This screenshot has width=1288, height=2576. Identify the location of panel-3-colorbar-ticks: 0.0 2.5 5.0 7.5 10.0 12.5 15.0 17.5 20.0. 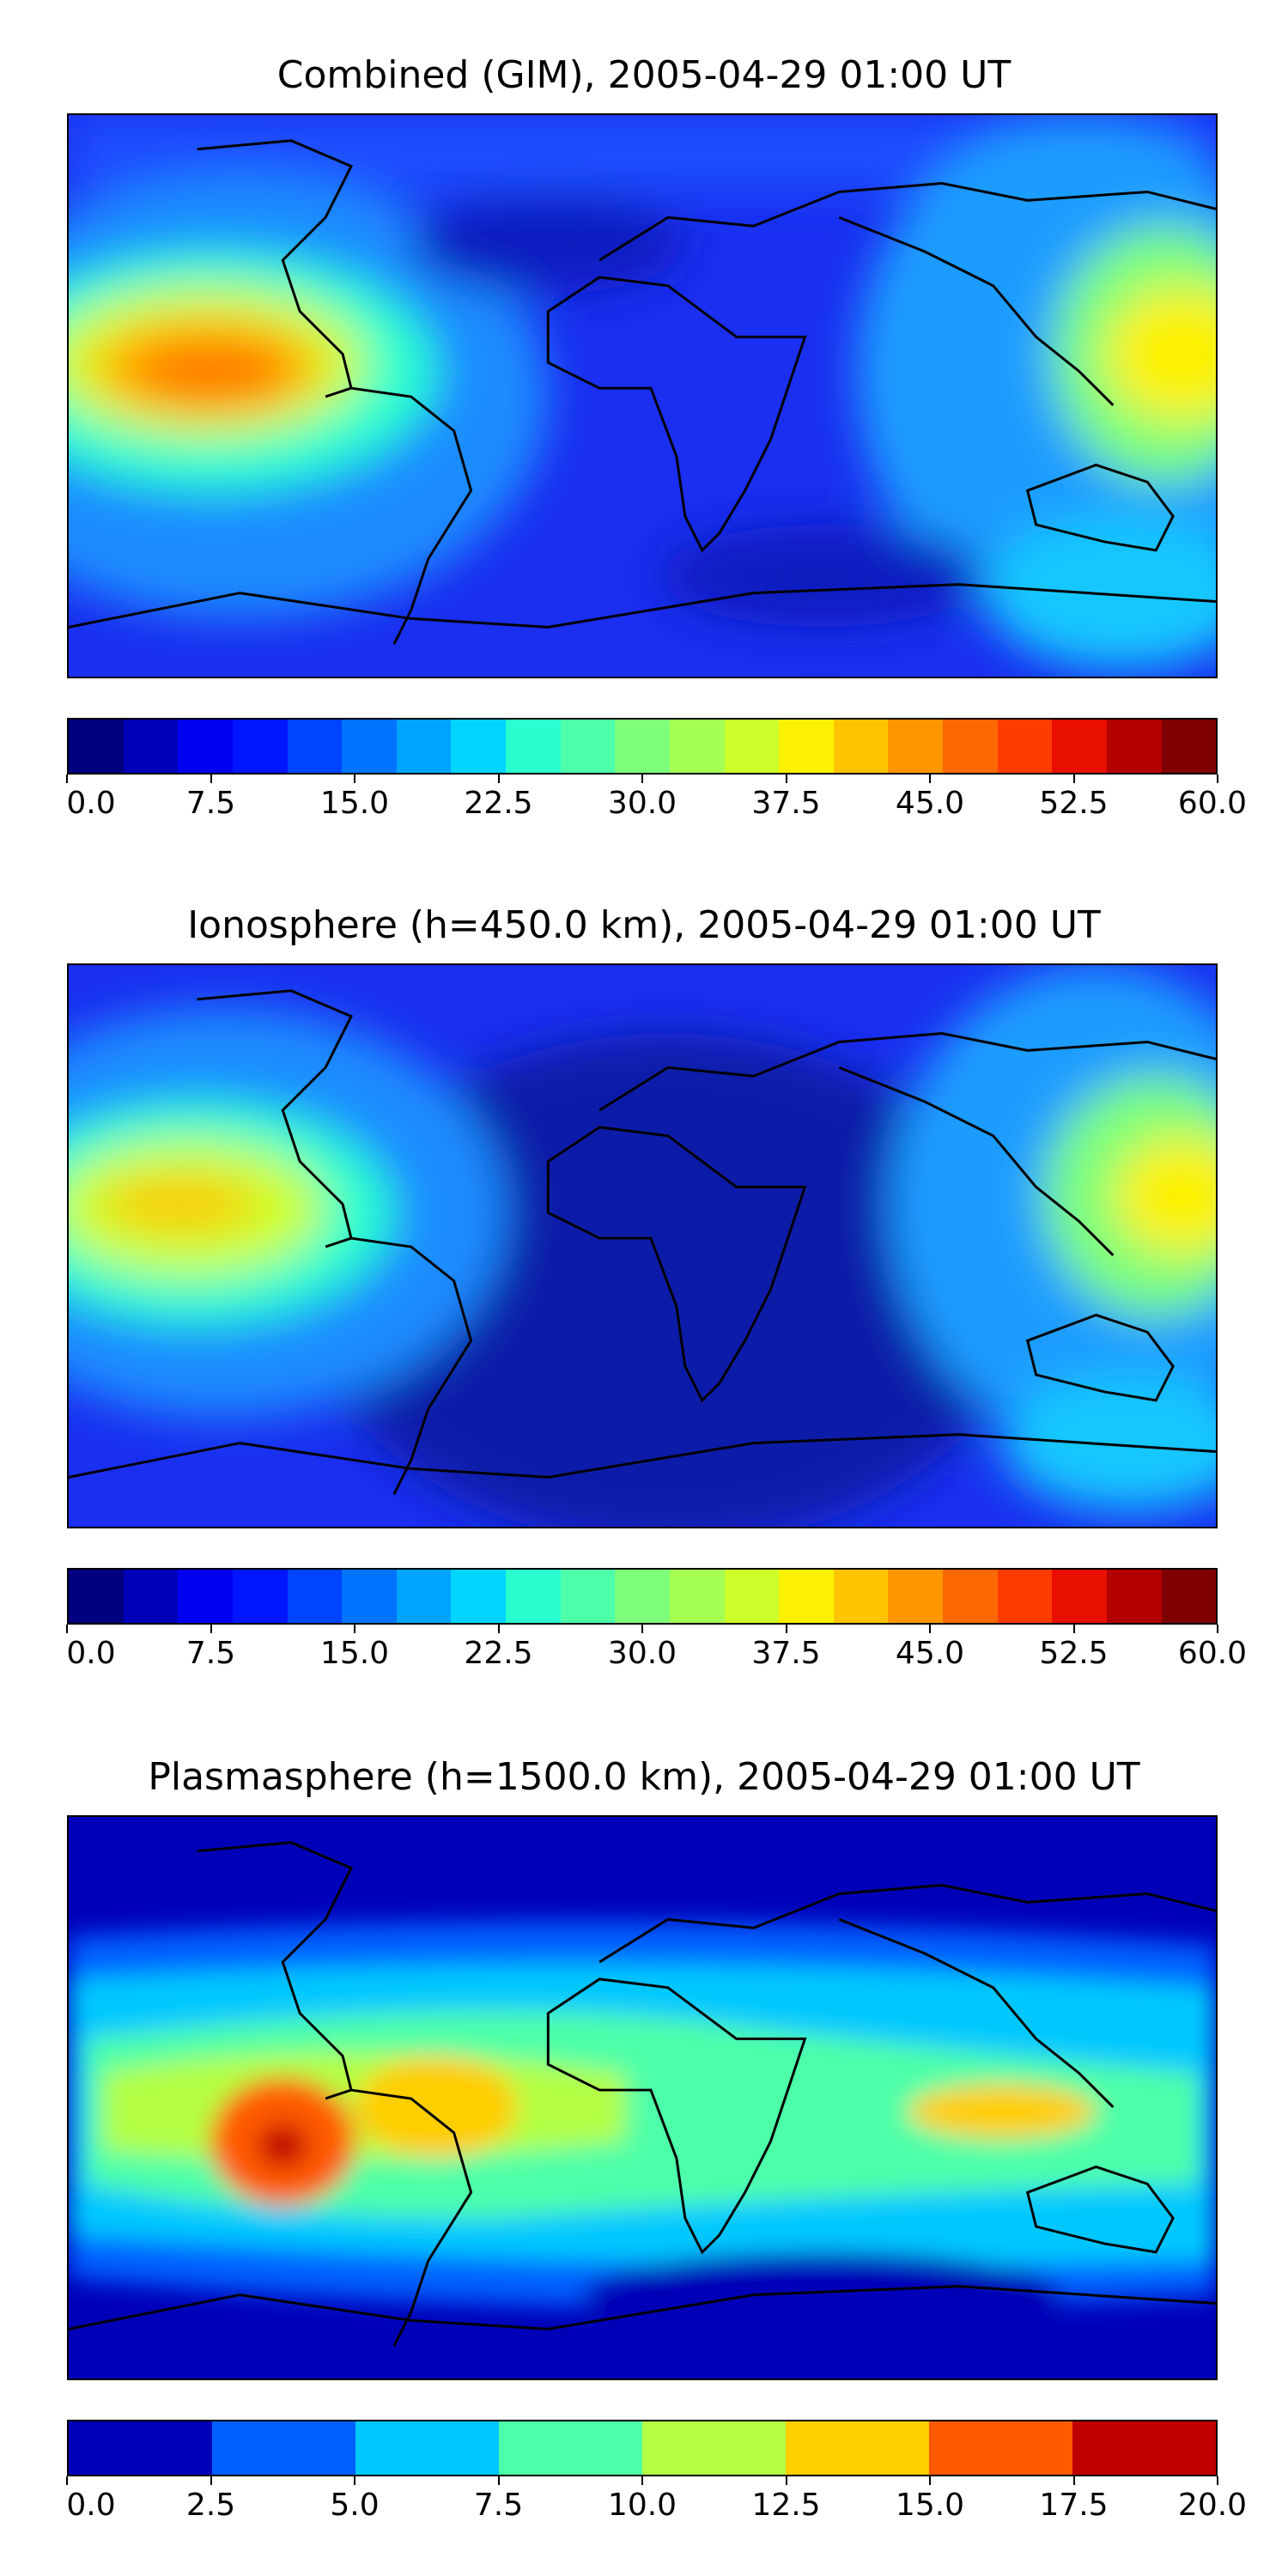
(656, 2500).